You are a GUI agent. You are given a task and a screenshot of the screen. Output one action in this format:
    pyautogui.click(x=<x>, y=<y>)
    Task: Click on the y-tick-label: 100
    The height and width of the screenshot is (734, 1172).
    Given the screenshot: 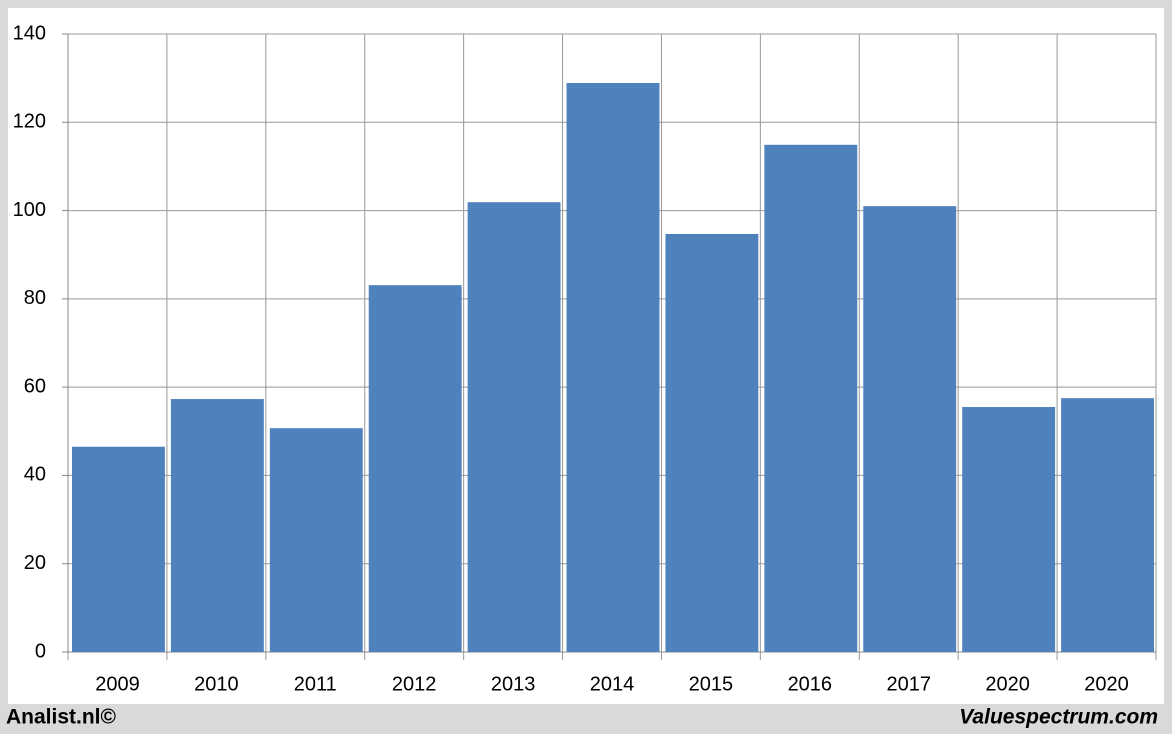 What is the action you would take?
    pyautogui.click(x=29, y=210)
    